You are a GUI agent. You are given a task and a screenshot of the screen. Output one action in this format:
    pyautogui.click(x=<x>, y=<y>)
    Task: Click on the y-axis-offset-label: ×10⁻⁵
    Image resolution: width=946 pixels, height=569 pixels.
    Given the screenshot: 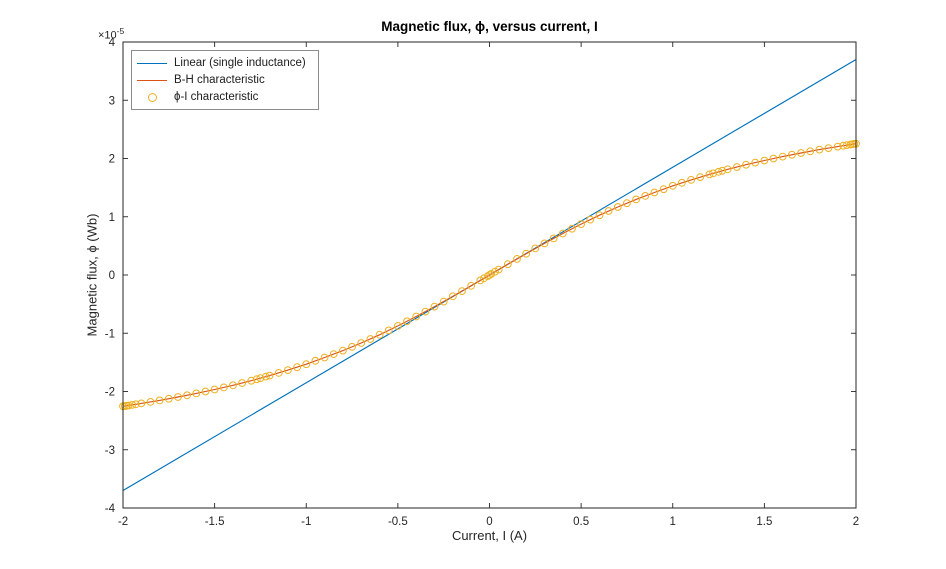 What is the action you would take?
    pyautogui.click(x=111, y=34)
    